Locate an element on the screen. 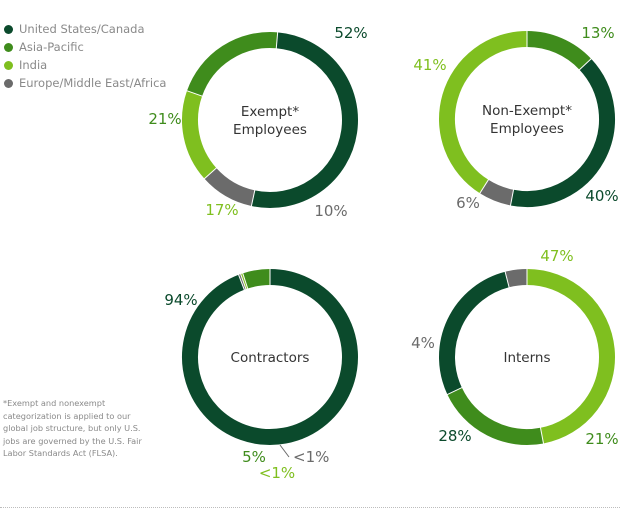 Image resolution: width=620 pixels, height=509 pixels. slice-label: 5% is located at coordinates (254, 457).